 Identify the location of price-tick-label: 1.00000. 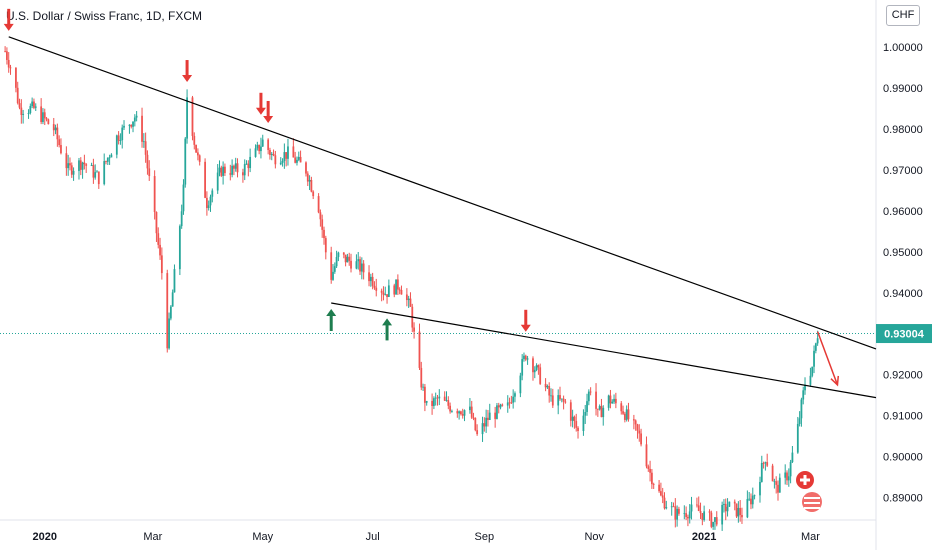
(903, 48).